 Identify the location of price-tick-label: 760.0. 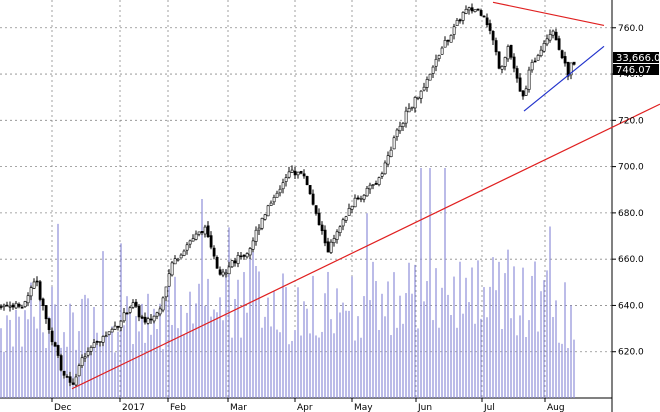
(631, 29).